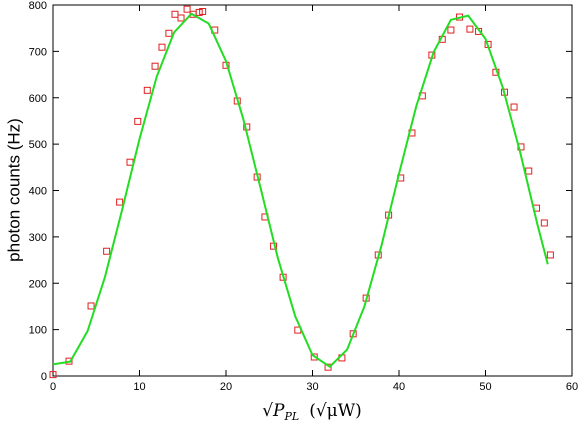  I want to click on y-tick-label: 0, so click(44, 377).